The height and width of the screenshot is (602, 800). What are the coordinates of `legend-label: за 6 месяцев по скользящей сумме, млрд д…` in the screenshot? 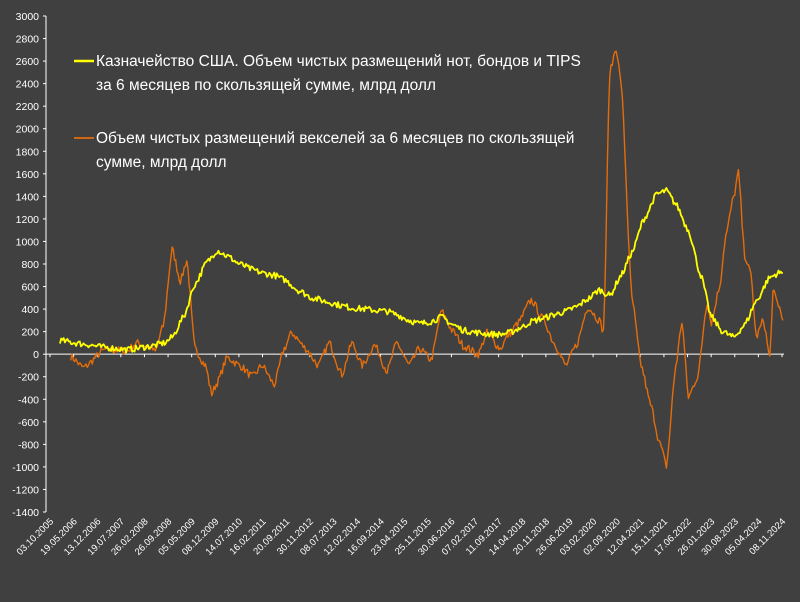 It's located at (266, 85).